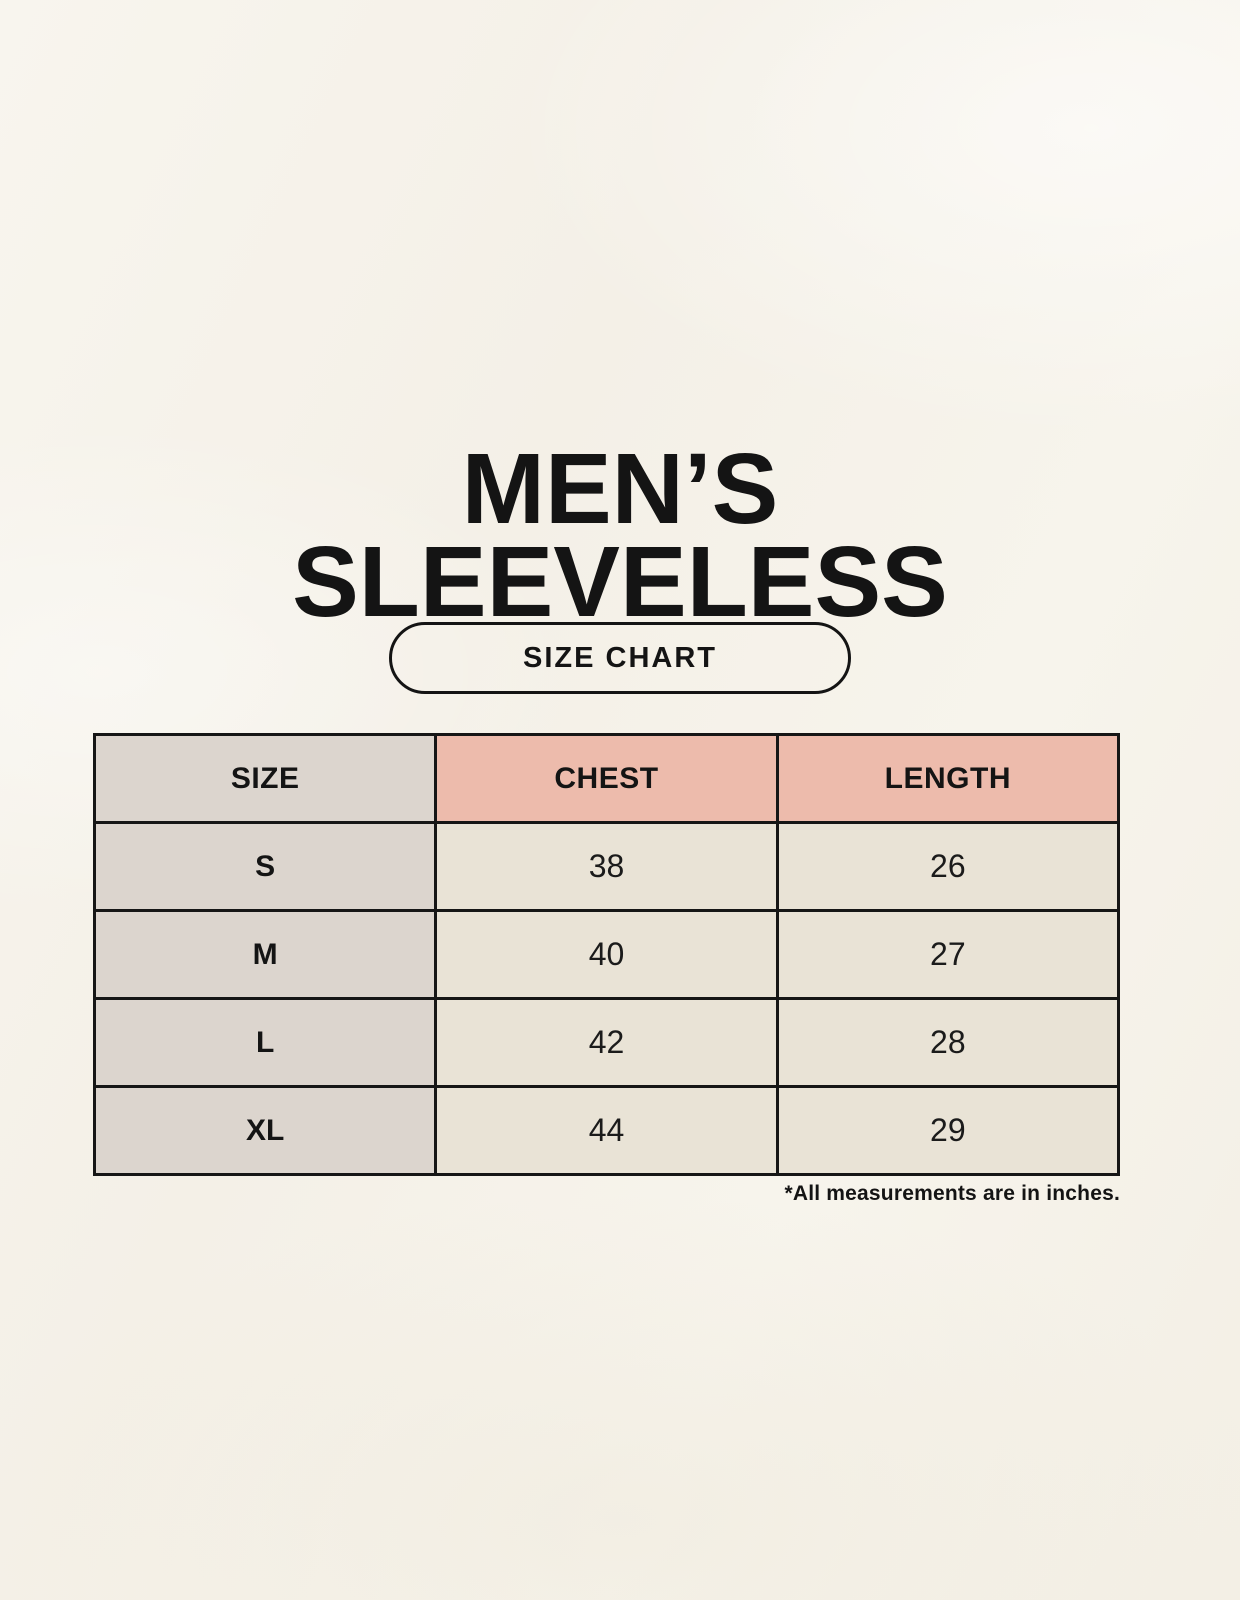 This screenshot has height=1600, width=1240. I want to click on chest-value-xl: 44, so click(606, 1130).